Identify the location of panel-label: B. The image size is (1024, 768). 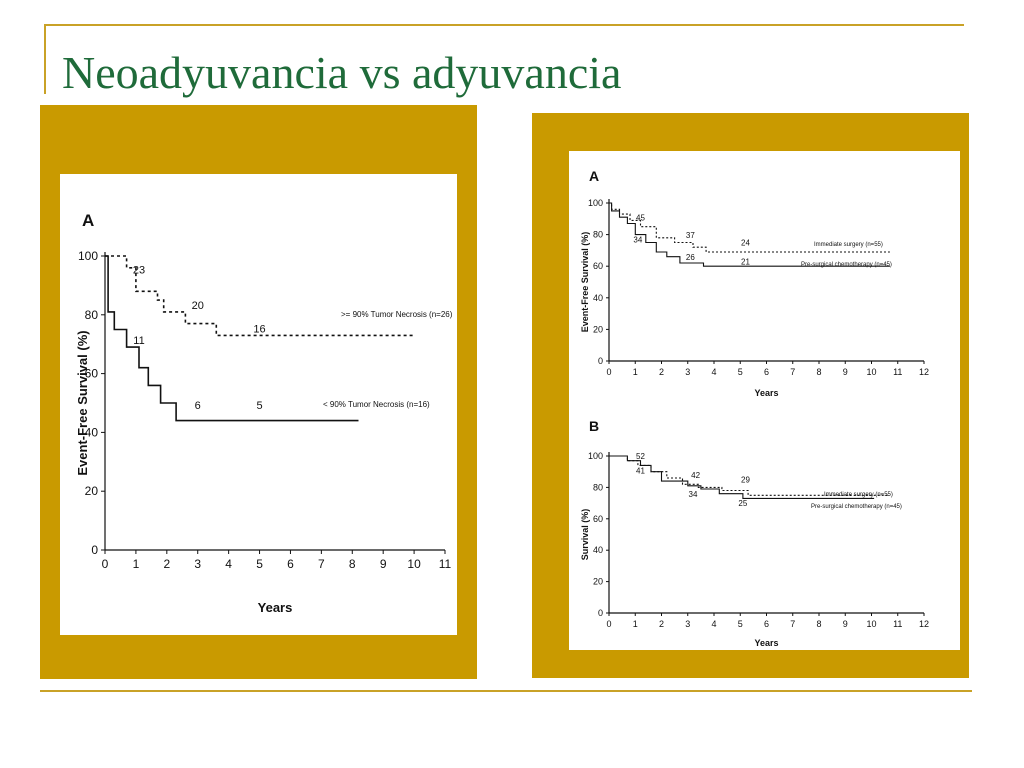
(594, 426).